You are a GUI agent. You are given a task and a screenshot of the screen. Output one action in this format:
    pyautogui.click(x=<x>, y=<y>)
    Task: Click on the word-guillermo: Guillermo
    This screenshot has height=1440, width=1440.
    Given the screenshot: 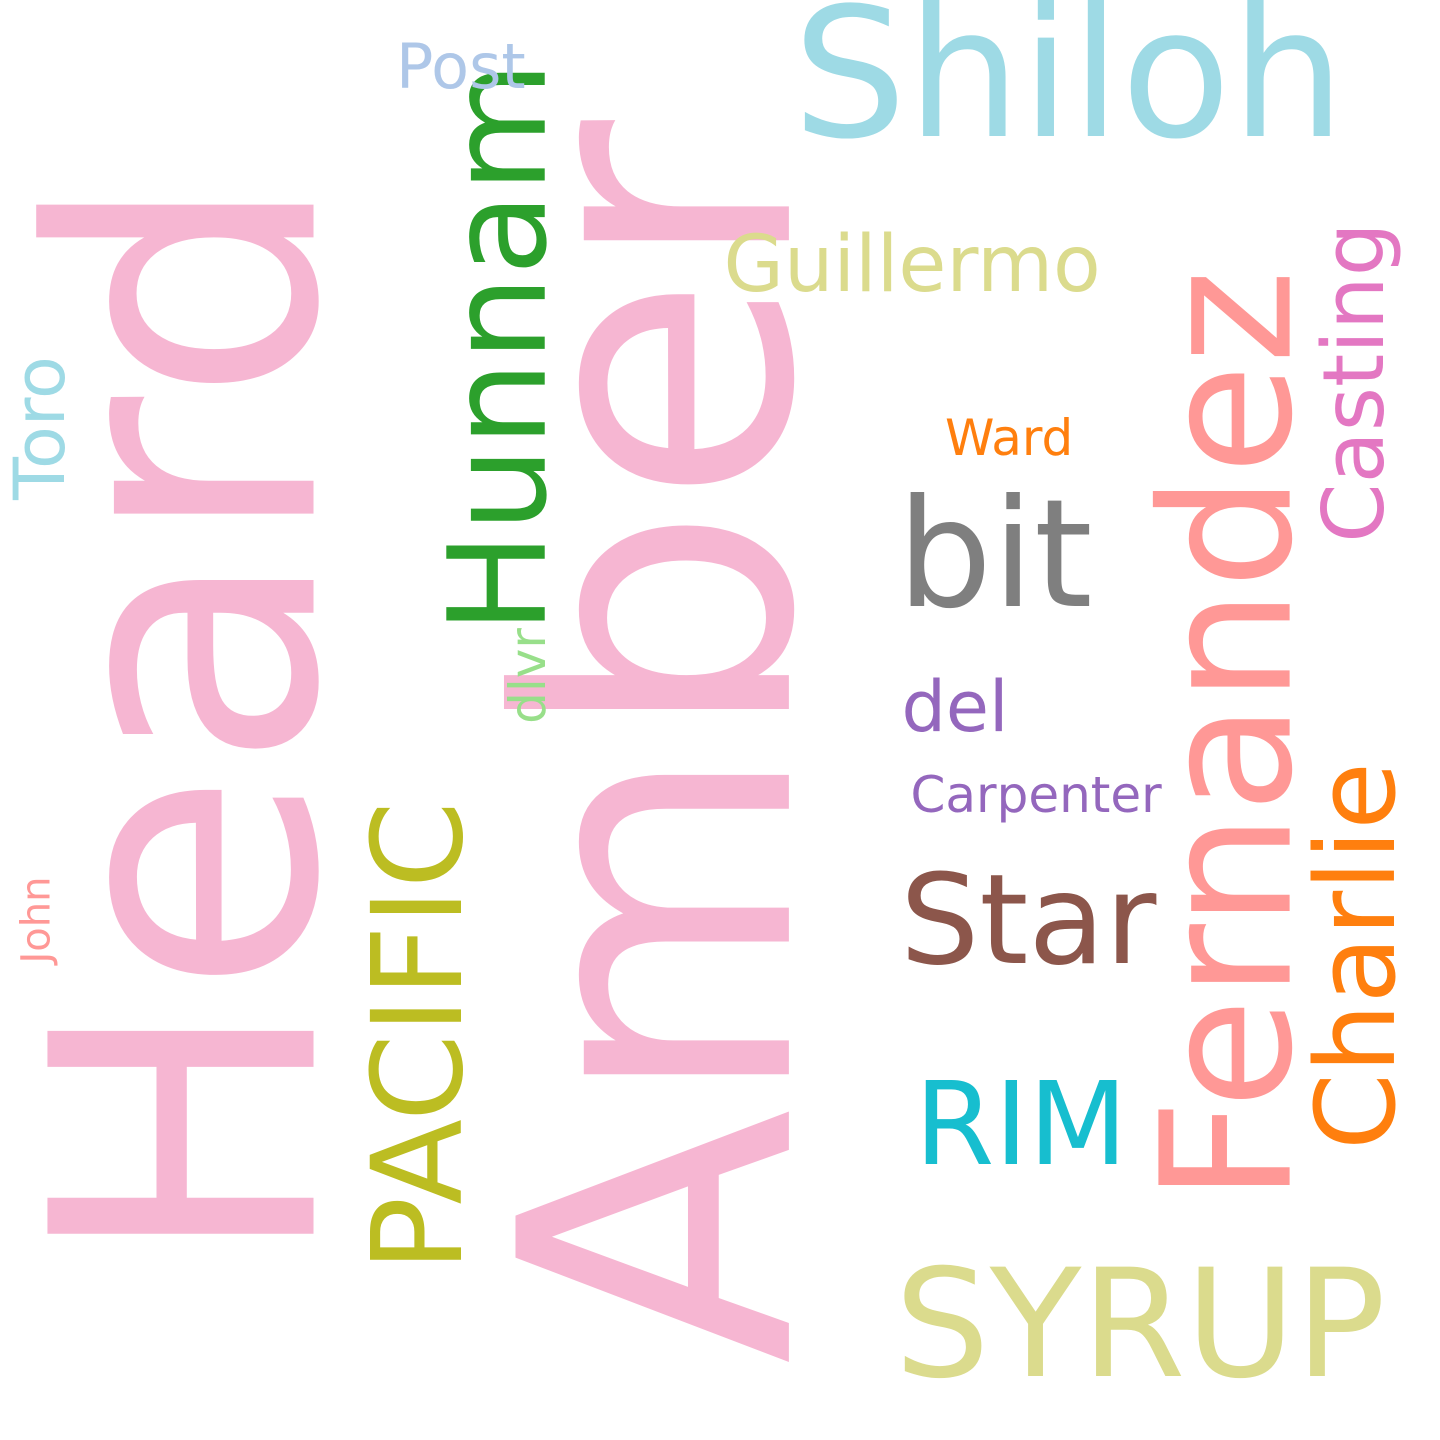 What is the action you would take?
    pyautogui.click(x=912, y=265)
    